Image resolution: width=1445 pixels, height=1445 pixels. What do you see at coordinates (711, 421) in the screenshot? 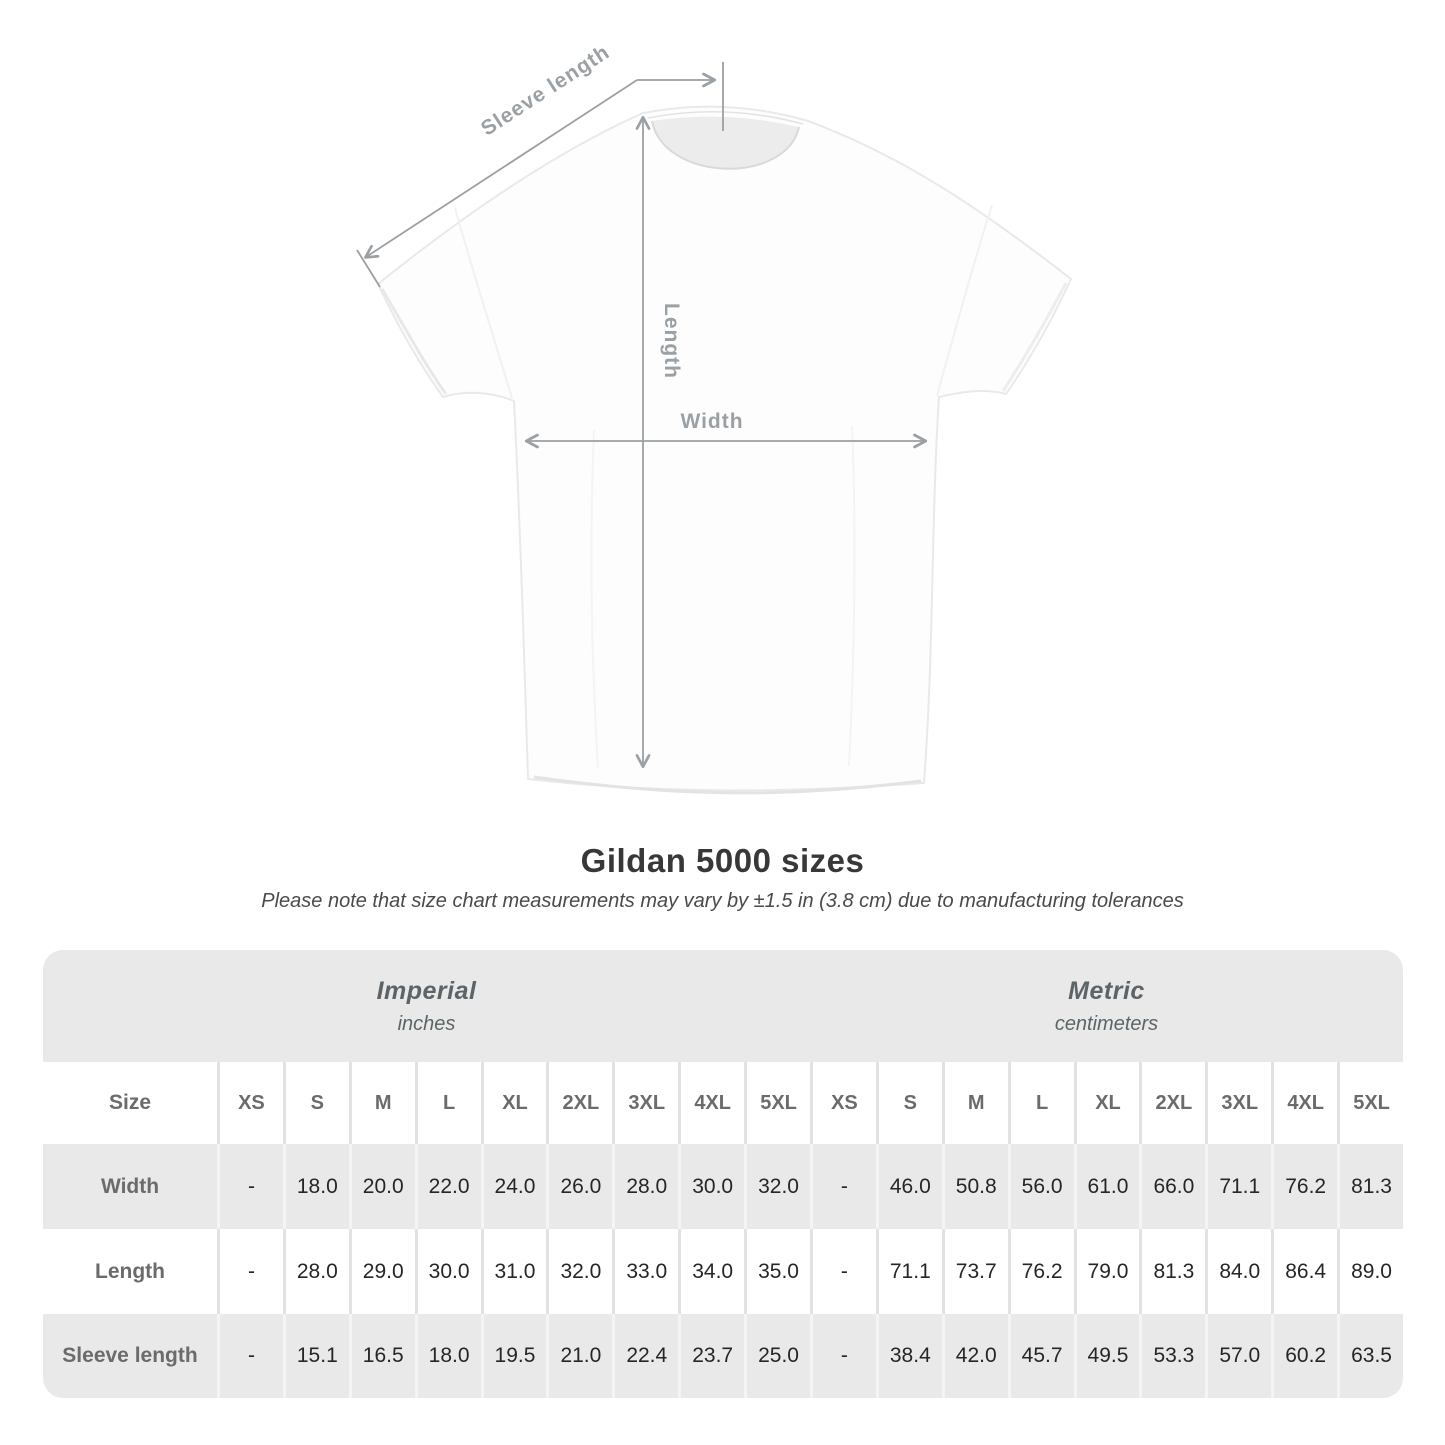
I see `width-label: Width` at bounding box center [711, 421].